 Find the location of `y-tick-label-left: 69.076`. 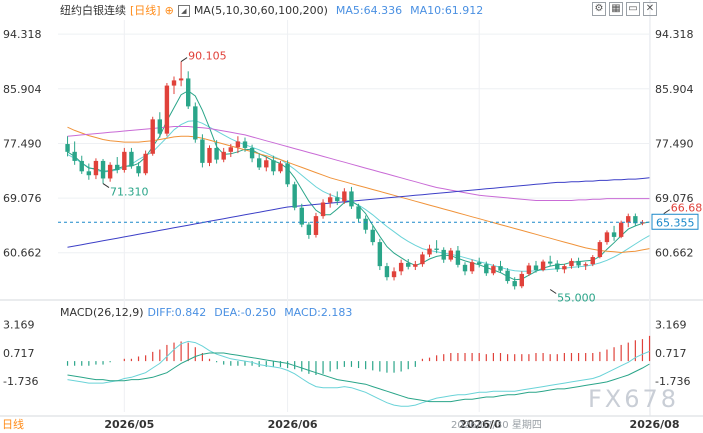

y-tick-label-left: 69.076 is located at coordinates (22, 198).